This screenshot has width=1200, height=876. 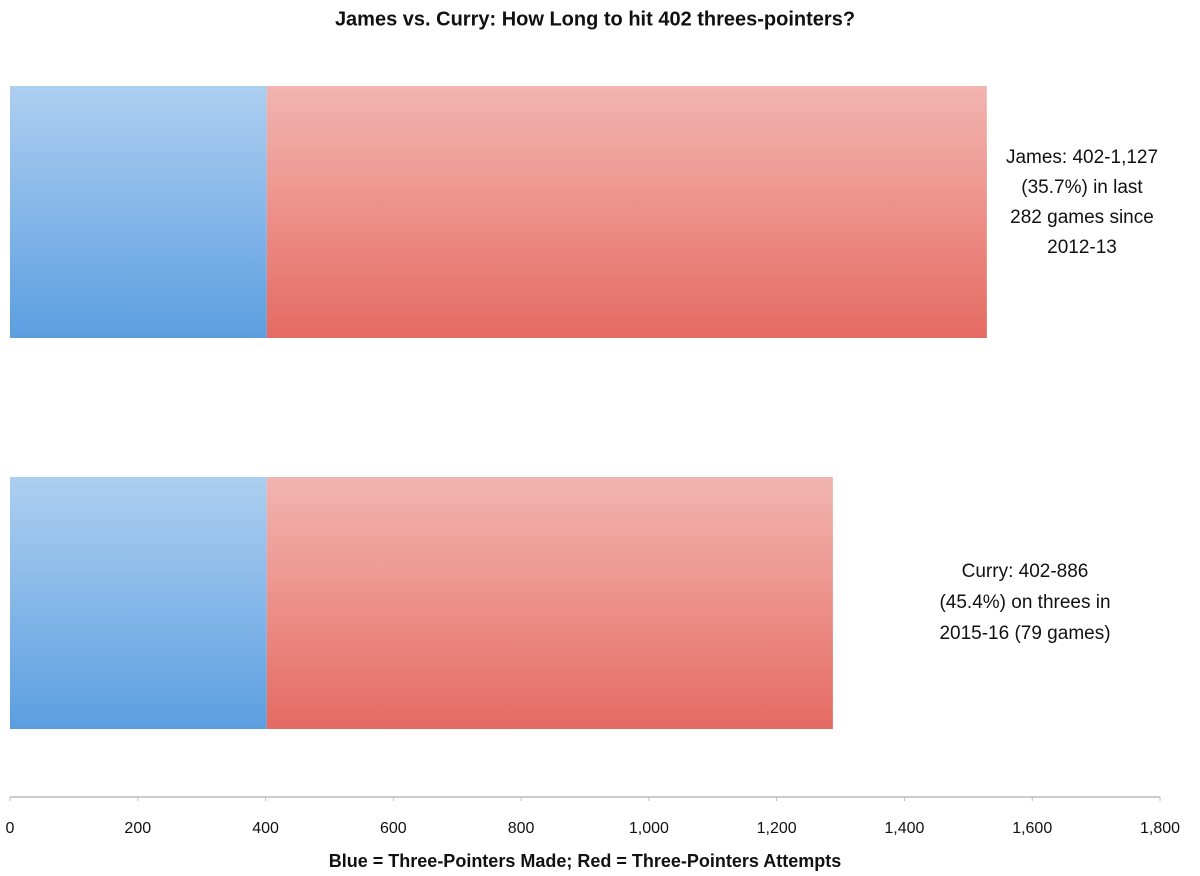 What do you see at coordinates (904, 828) in the screenshot?
I see `x-tick-label: 1,400` at bounding box center [904, 828].